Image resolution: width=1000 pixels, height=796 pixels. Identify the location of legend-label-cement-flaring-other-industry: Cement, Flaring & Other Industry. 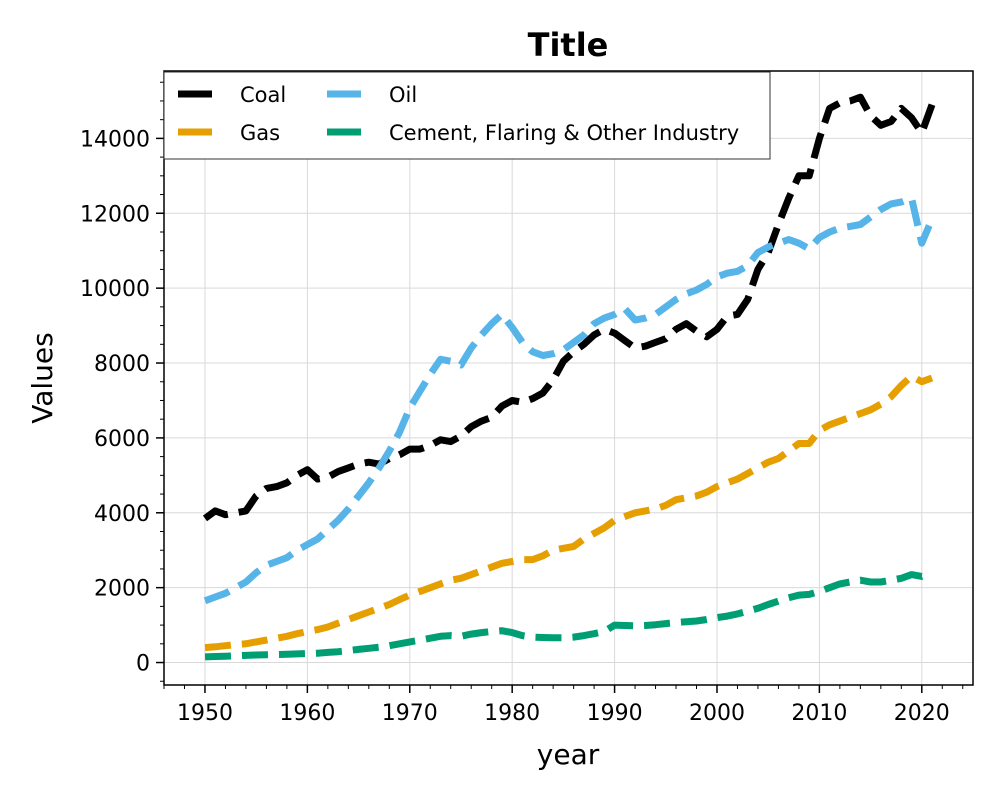
(564, 133).